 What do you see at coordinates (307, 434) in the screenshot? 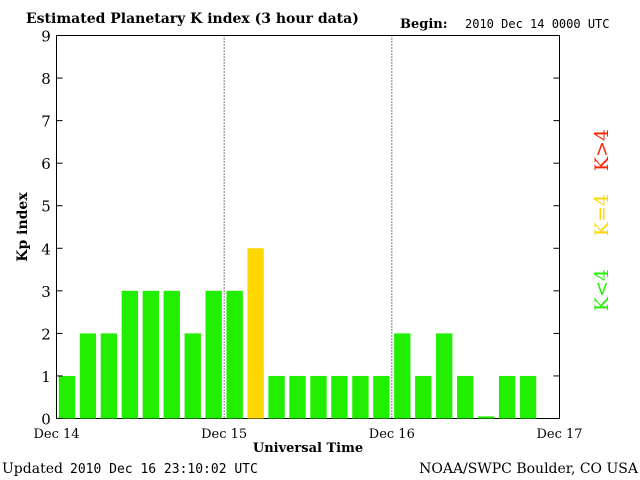
I see `x-axis: Dec 14 Dec 15 Dec 16 Dec 17` at bounding box center [307, 434].